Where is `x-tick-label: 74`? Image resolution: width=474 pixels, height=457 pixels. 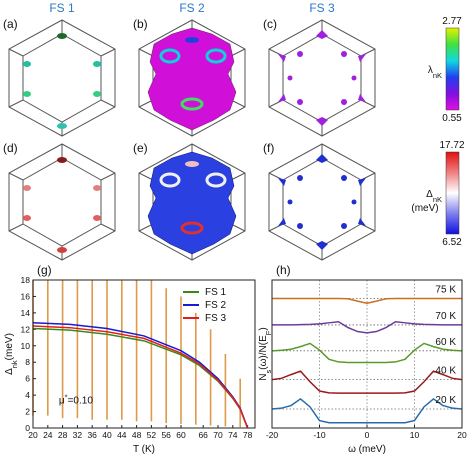 x-tick-label: 74 is located at coordinates (233, 435).